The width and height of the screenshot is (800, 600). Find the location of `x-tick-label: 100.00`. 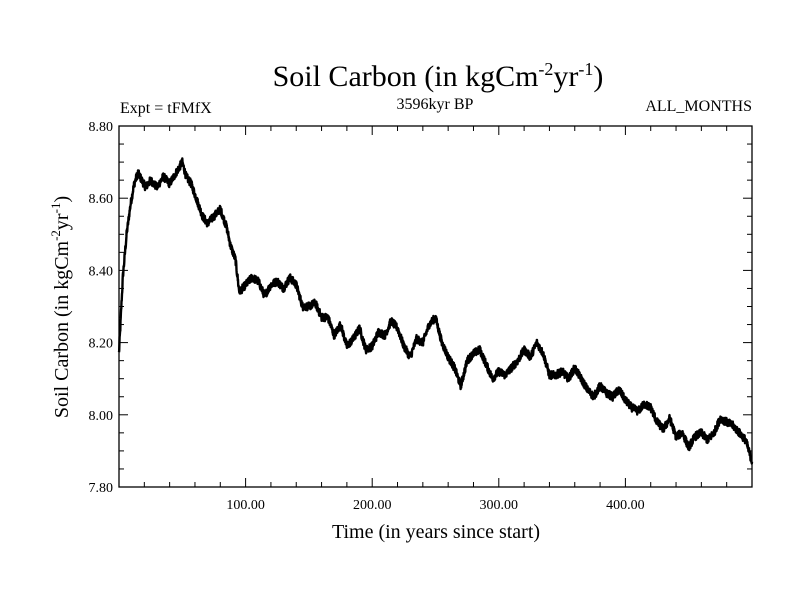

x-tick-label: 100.00 is located at coordinates (245, 505).